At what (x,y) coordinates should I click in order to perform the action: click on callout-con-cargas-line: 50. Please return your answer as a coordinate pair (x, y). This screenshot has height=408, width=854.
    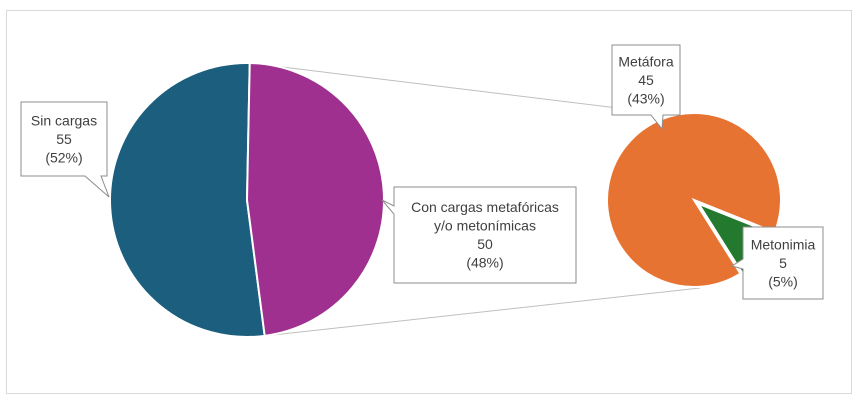
    Looking at the image, I should click on (485, 244).